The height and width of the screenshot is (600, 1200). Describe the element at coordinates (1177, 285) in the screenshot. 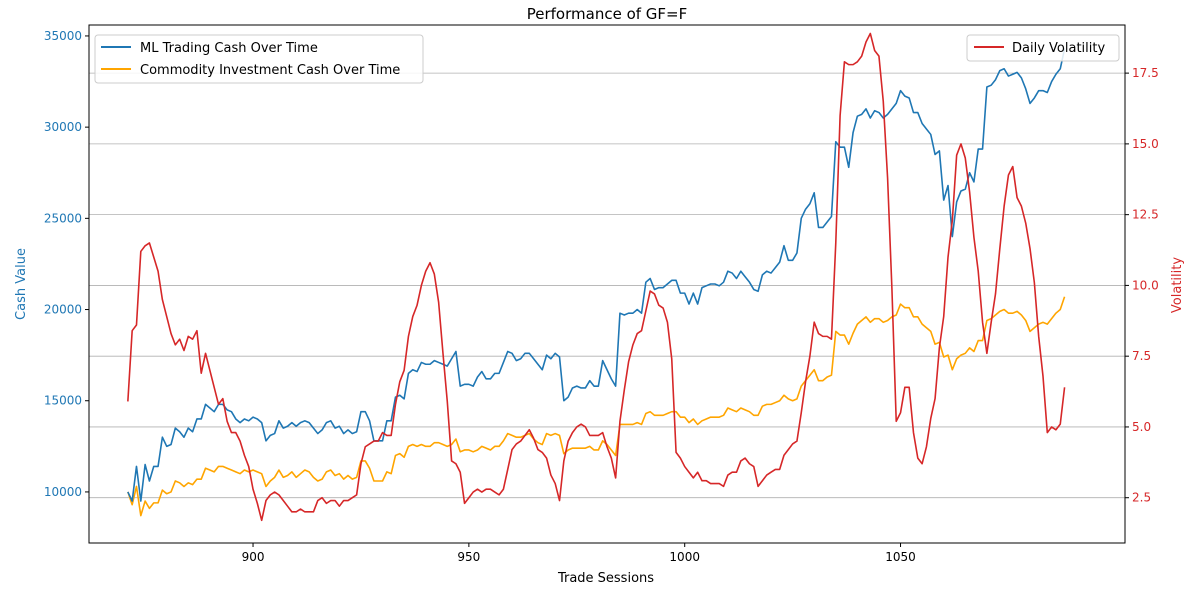

I see `y-axis-right-label: Volatility` at that location.